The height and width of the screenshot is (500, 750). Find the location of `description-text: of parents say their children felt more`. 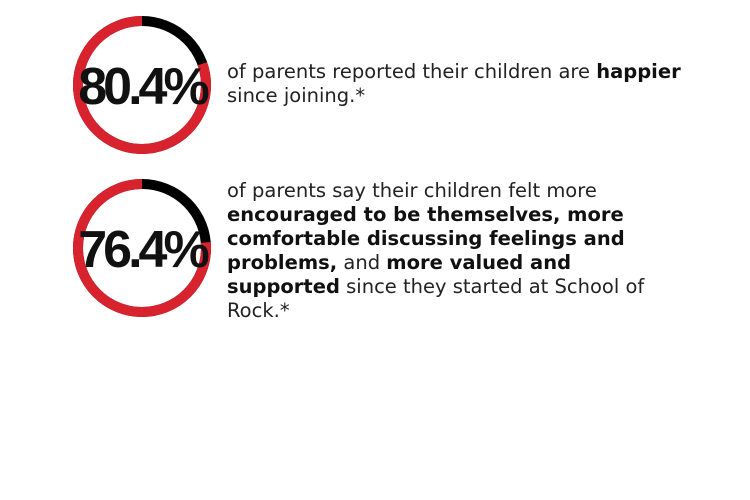

description-text: of parents say their children felt more is located at coordinates (412, 190).